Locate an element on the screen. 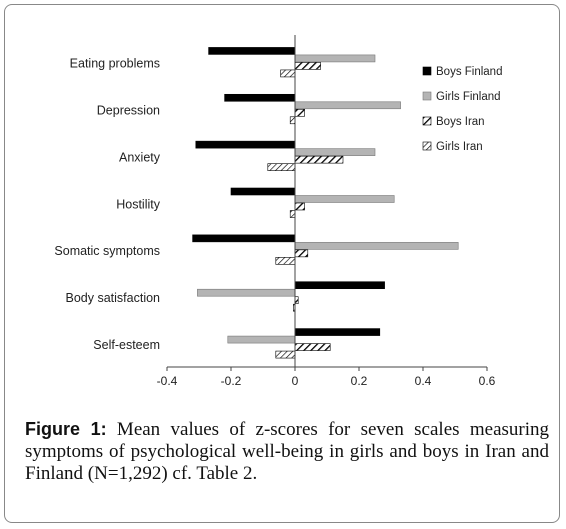 The width and height of the screenshot is (566, 529). category-label-anxiety: Anxiety is located at coordinates (140, 157).